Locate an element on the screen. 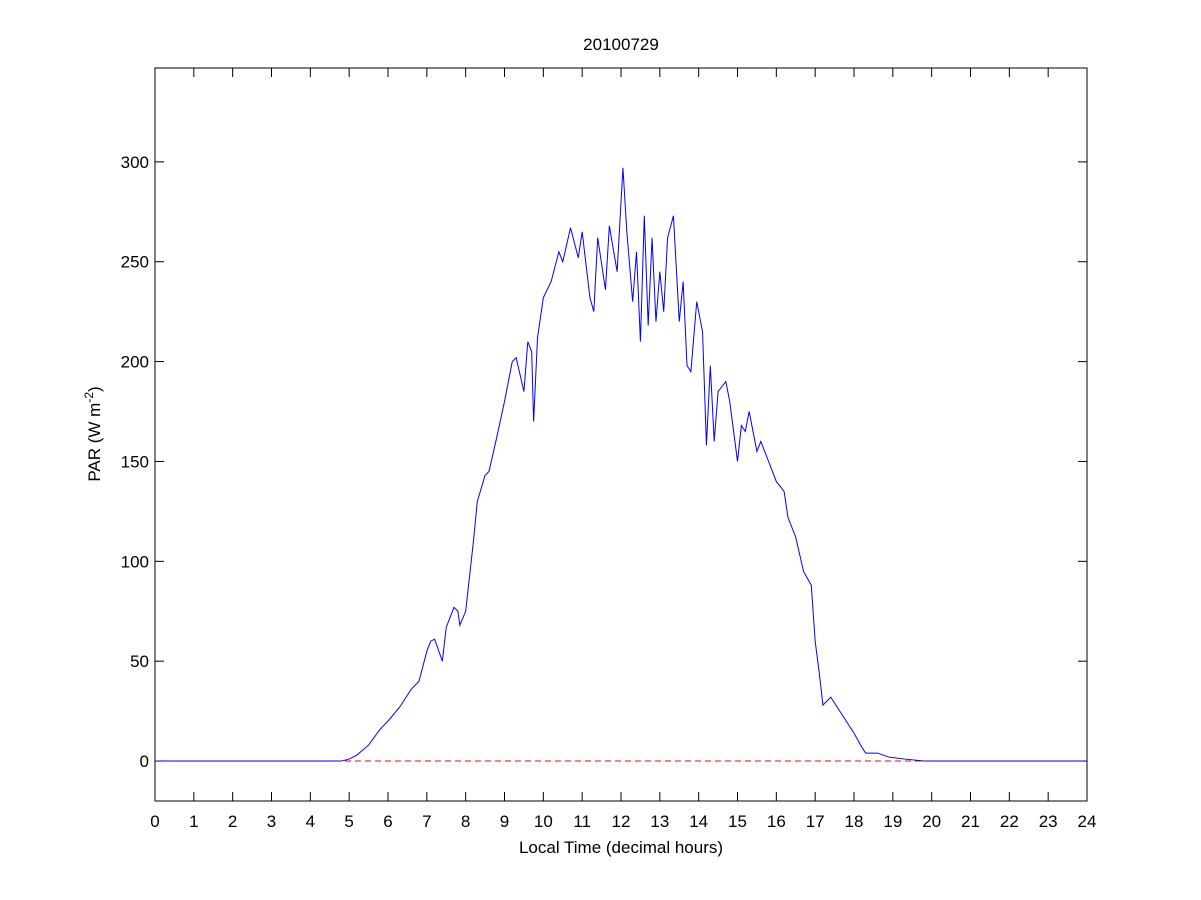  x-tick-label: 15 is located at coordinates (737, 821).